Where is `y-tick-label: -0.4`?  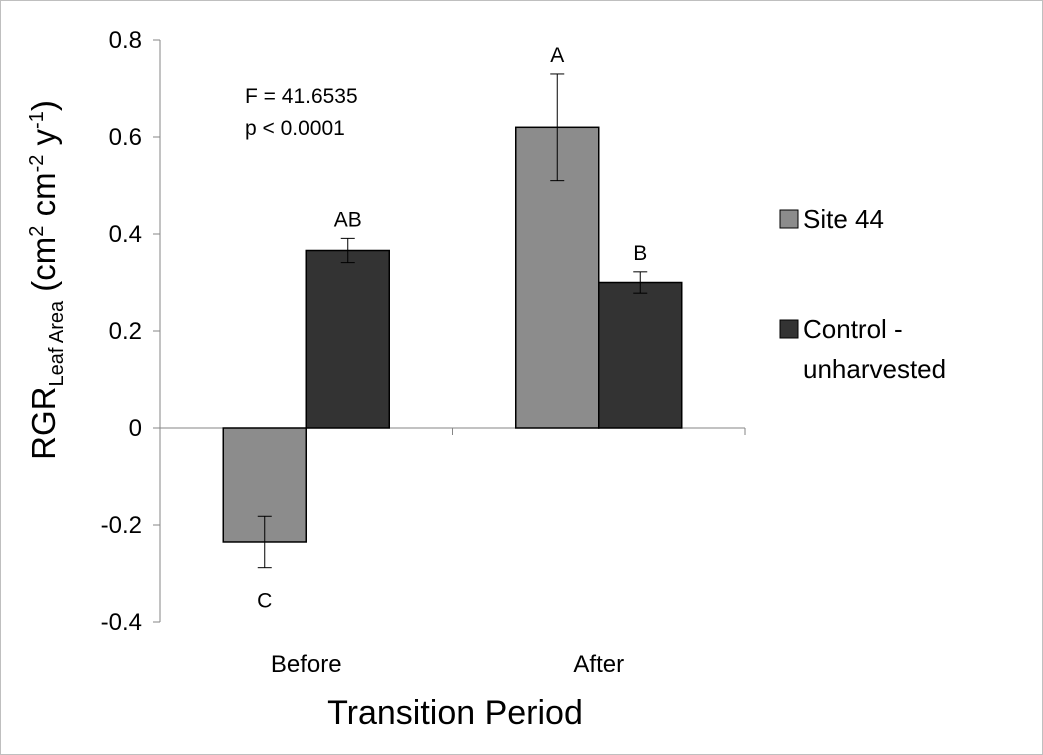 y-tick-label: -0.4 is located at coordinates (121, 622).